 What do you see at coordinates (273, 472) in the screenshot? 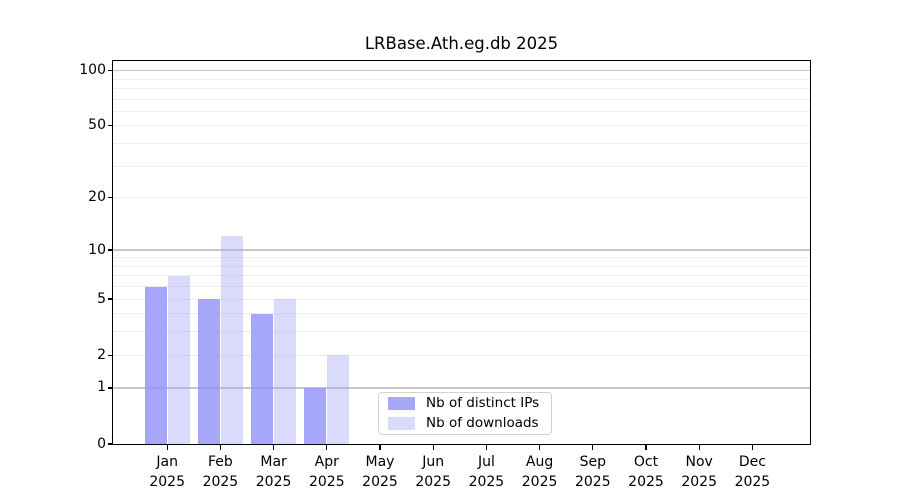
I see `x-tick-label: Mar 2025` at bounding box center [273, 472].